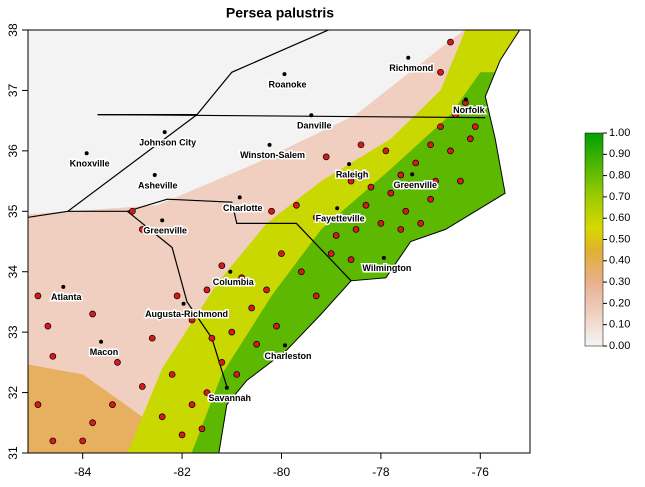 The height and width of the screenshot is (487, 645). I want to click on city-label: Norfolk, so click(469, 110).